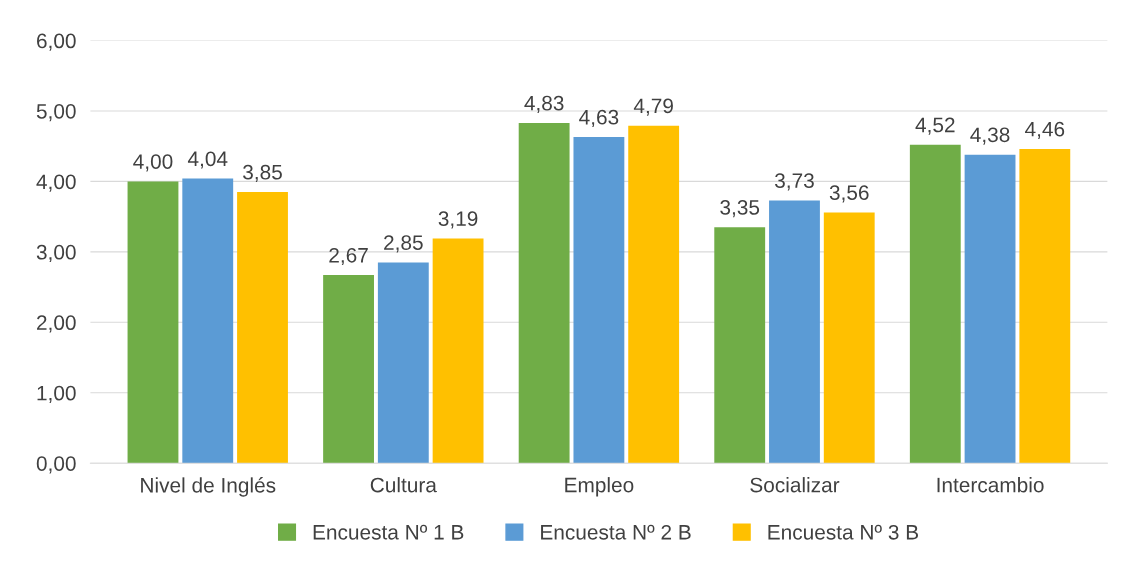  Describe the element at coordinates (56, 112) in the screenshot. I see `y-tick-label: 5,00` at that location.